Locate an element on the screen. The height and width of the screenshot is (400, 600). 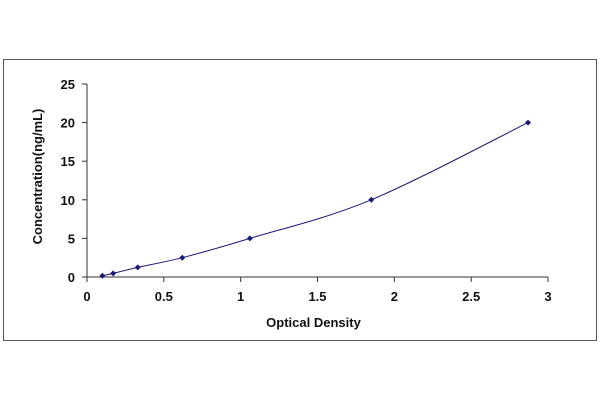
y-tick-label: 25 is located at coordinates (68, 84).